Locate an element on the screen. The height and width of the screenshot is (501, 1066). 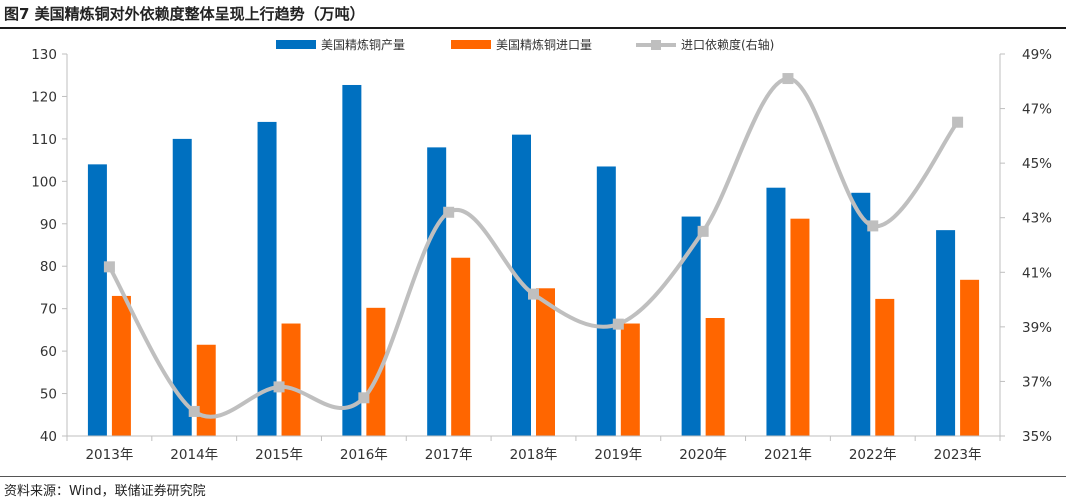
x-tick-label: 2014年 is located at coordinates (194, 455).